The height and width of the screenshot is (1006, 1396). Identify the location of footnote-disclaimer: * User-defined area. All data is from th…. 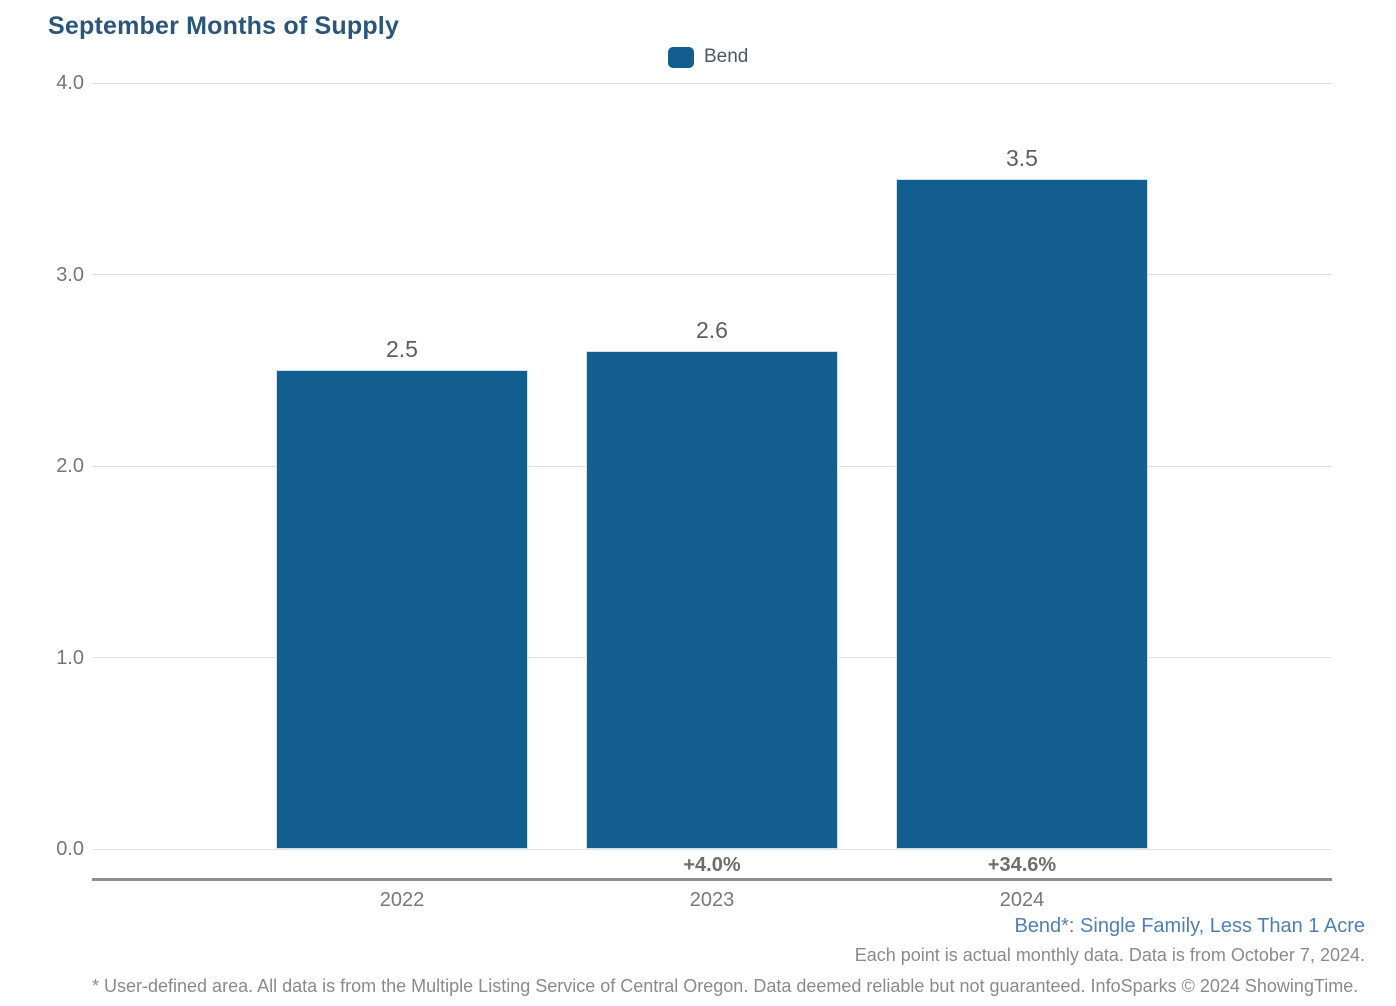
(725, 986).